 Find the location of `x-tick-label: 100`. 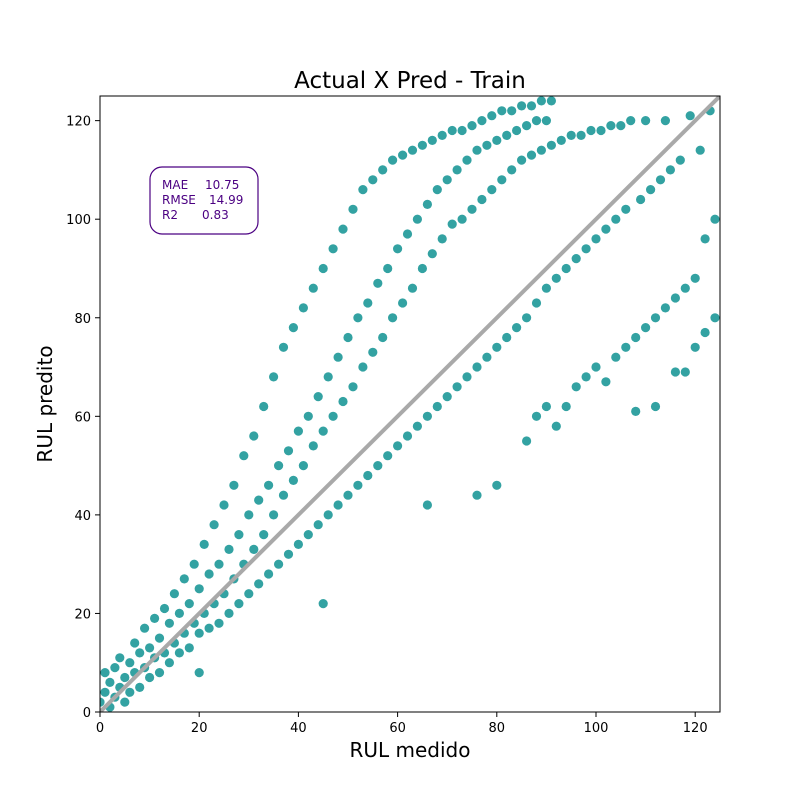

x-tick-label: 100 is located at coordinates (596, 728).